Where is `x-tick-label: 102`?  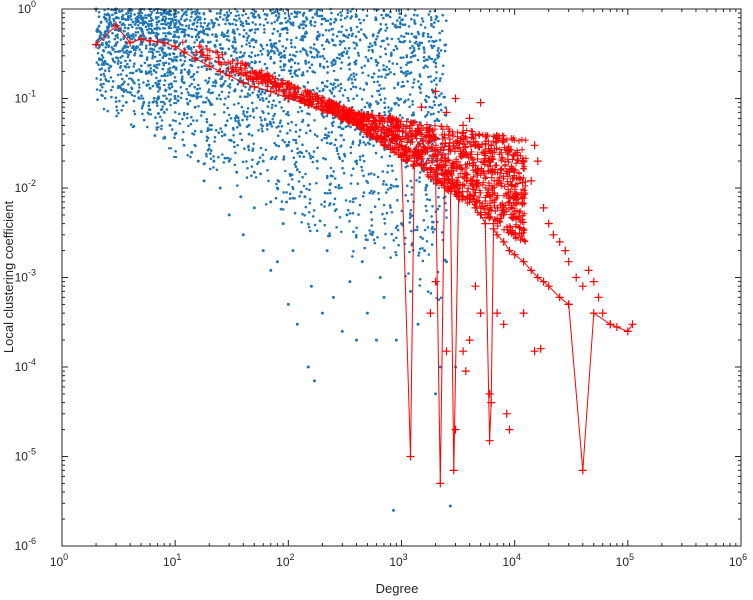
x-tick-label: 102 is located at coordinates (285, 560).